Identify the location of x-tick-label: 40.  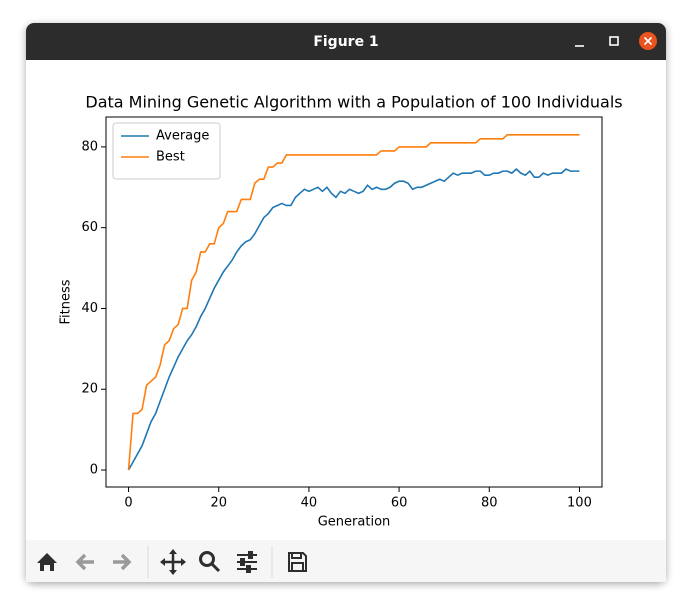
(309, 503).